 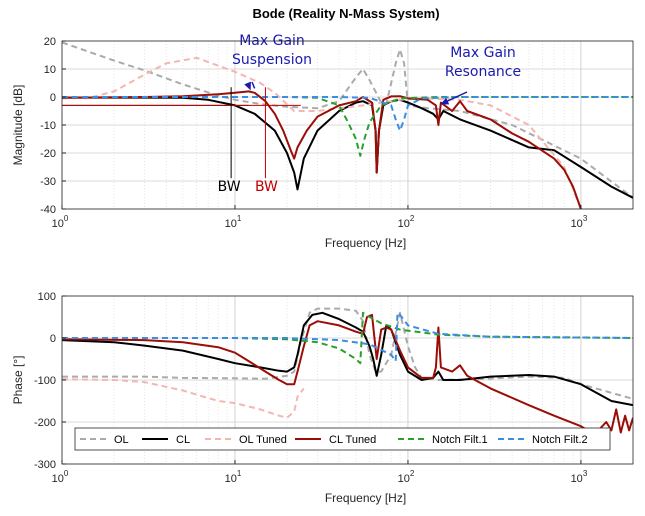 I want to click on y-tick-label: -300, so click(x=45, y=465).